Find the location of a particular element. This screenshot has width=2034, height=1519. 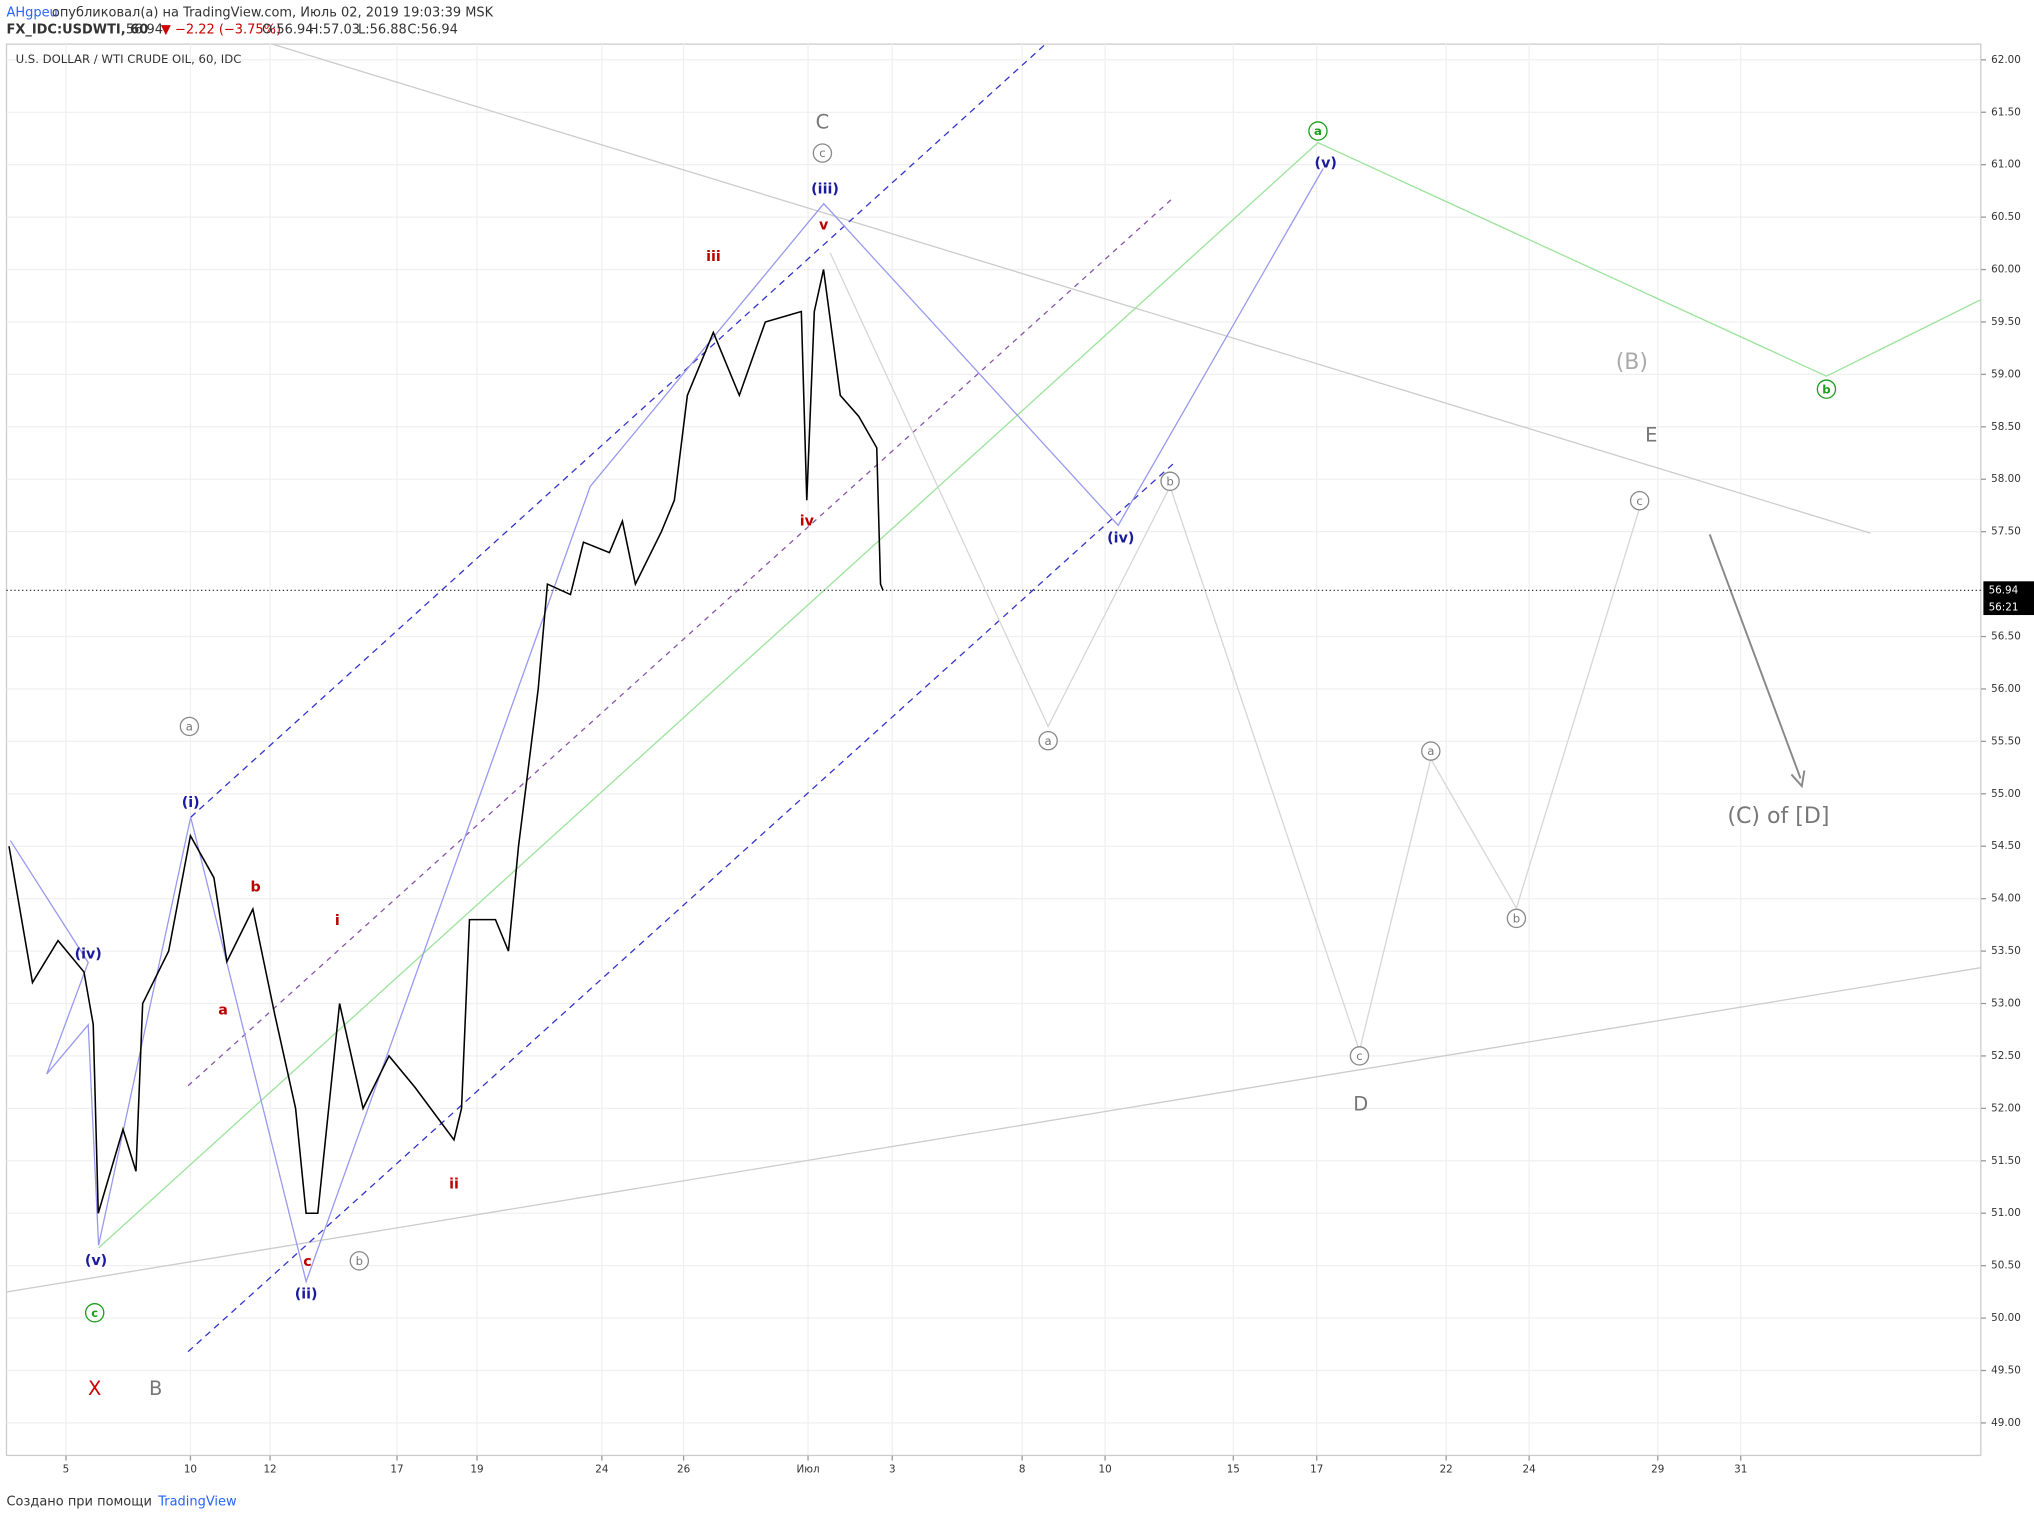

x-tick-label: 22 is located at coordinates (1446, 1470).